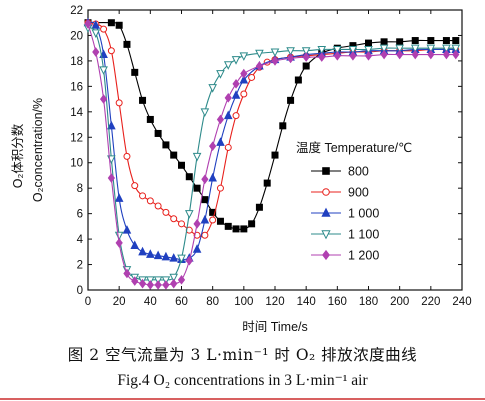 The image size is (485, 401). What do you see at coordinates (275, 327) in the screenshot?
I see `x-axis-label: 时间 Time/s` at bounding box center [275, 327].